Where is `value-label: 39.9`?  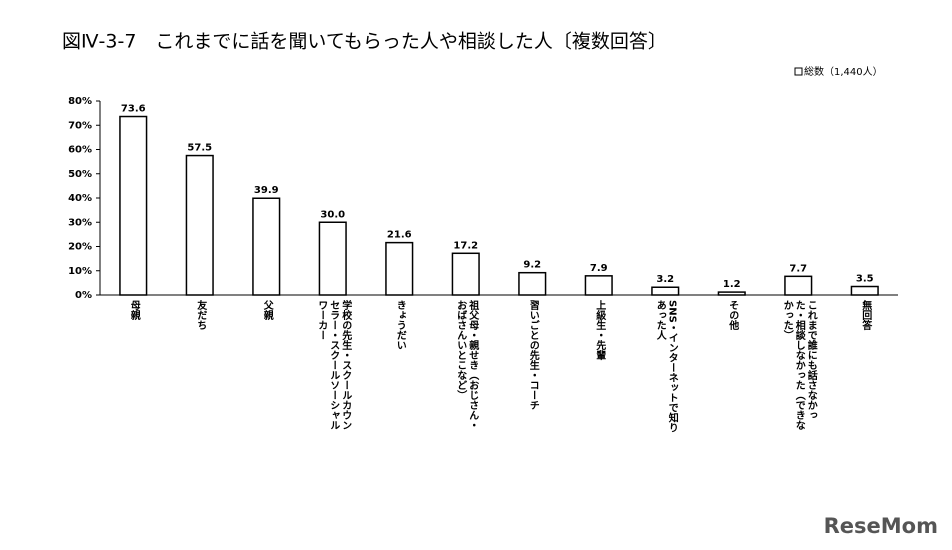
value-label: 39.9 is located at coordinates (266, 190).